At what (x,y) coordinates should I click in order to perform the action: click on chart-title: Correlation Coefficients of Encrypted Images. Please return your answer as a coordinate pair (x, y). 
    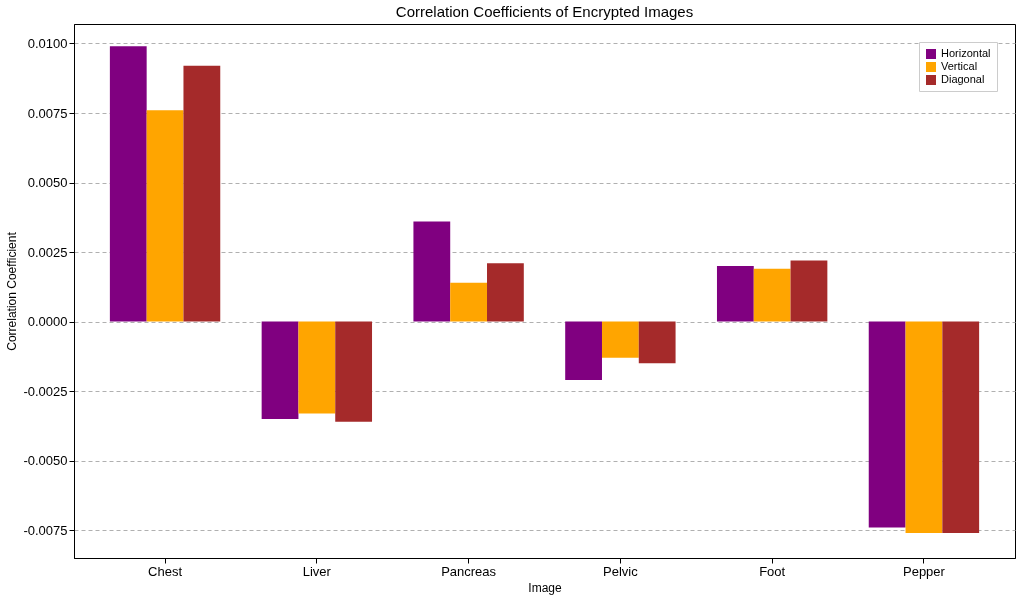
    Looking at the image, I should click on (544, 11).